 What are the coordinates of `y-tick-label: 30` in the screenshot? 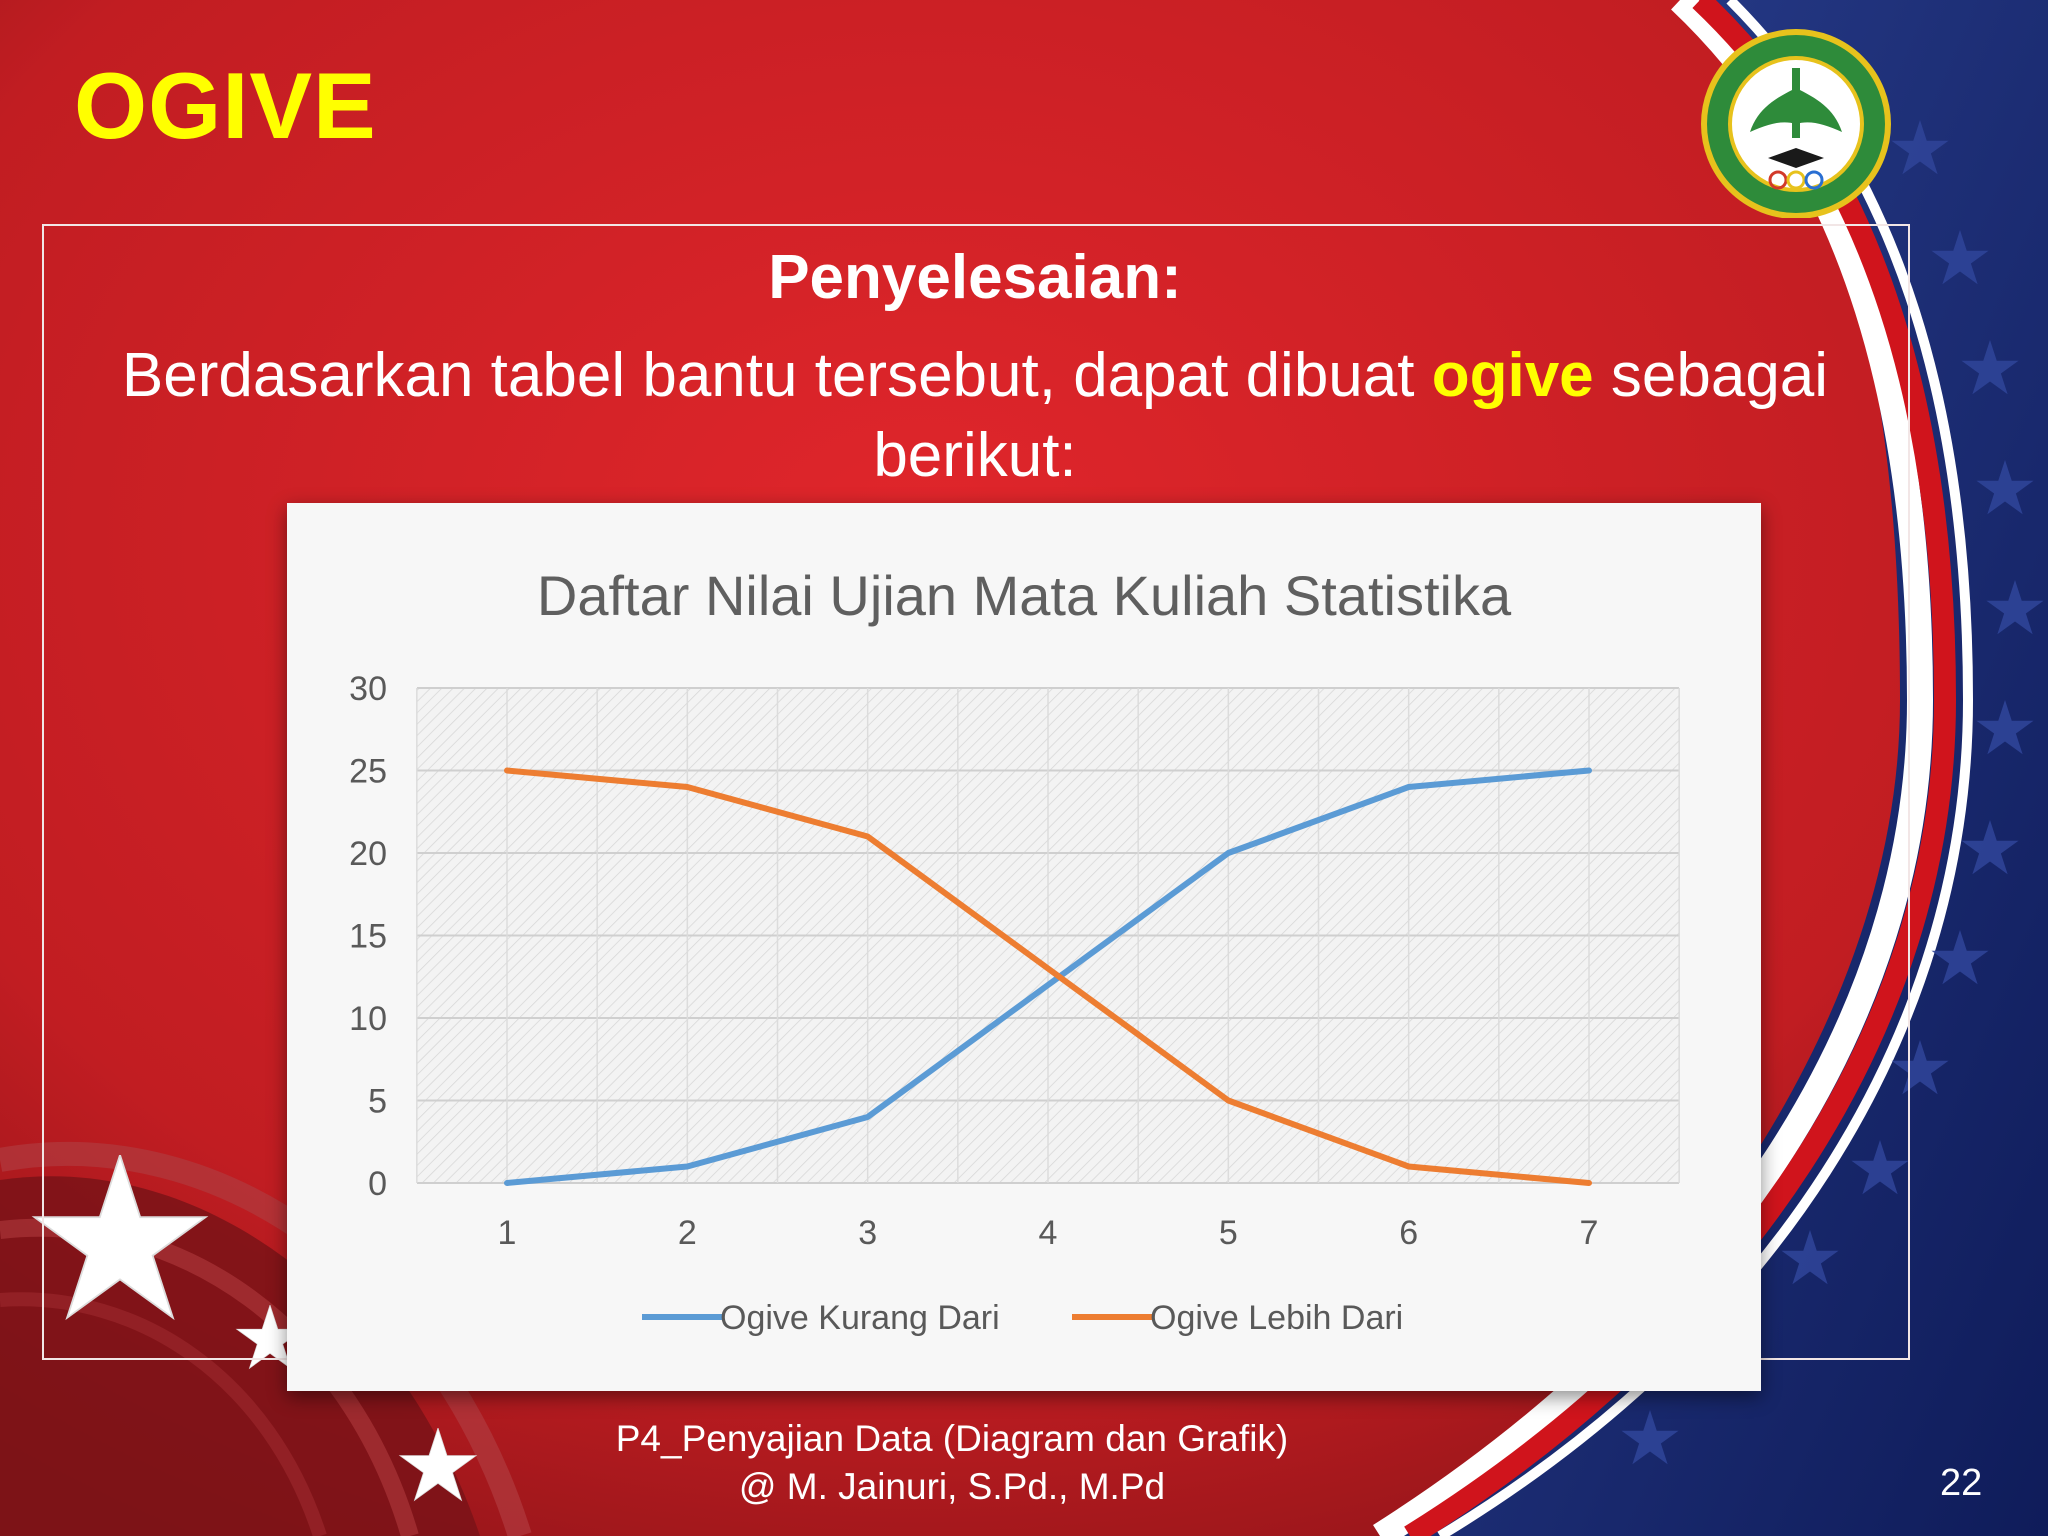 It's located at (368, 689).